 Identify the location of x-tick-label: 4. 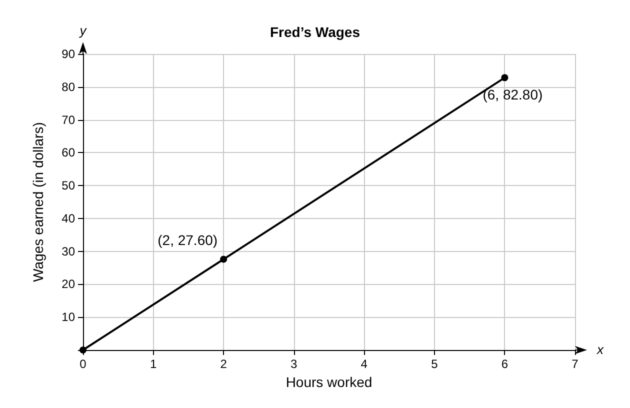
(364, 364).